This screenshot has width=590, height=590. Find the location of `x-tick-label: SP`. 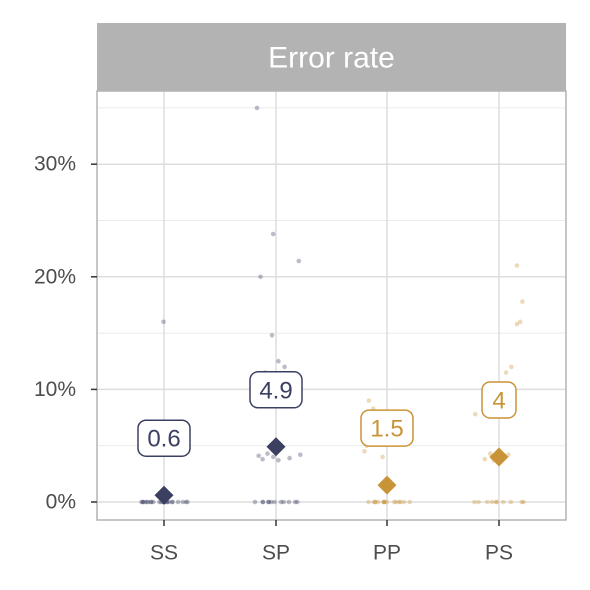

x-tick-label: SP is located at coordinates (276, 553).